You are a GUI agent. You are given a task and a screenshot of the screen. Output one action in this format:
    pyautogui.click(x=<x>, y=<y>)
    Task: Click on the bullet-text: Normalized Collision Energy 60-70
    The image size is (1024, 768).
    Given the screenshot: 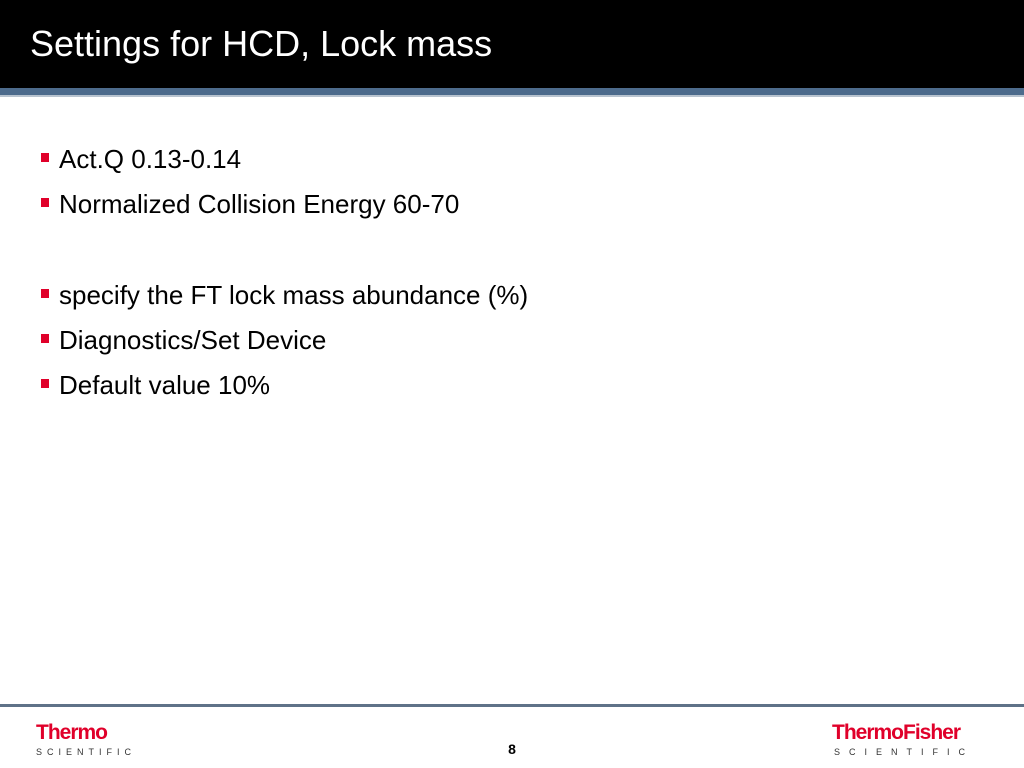 What is the action you would take?
    pyautogui.click(x=259, y=204)
    